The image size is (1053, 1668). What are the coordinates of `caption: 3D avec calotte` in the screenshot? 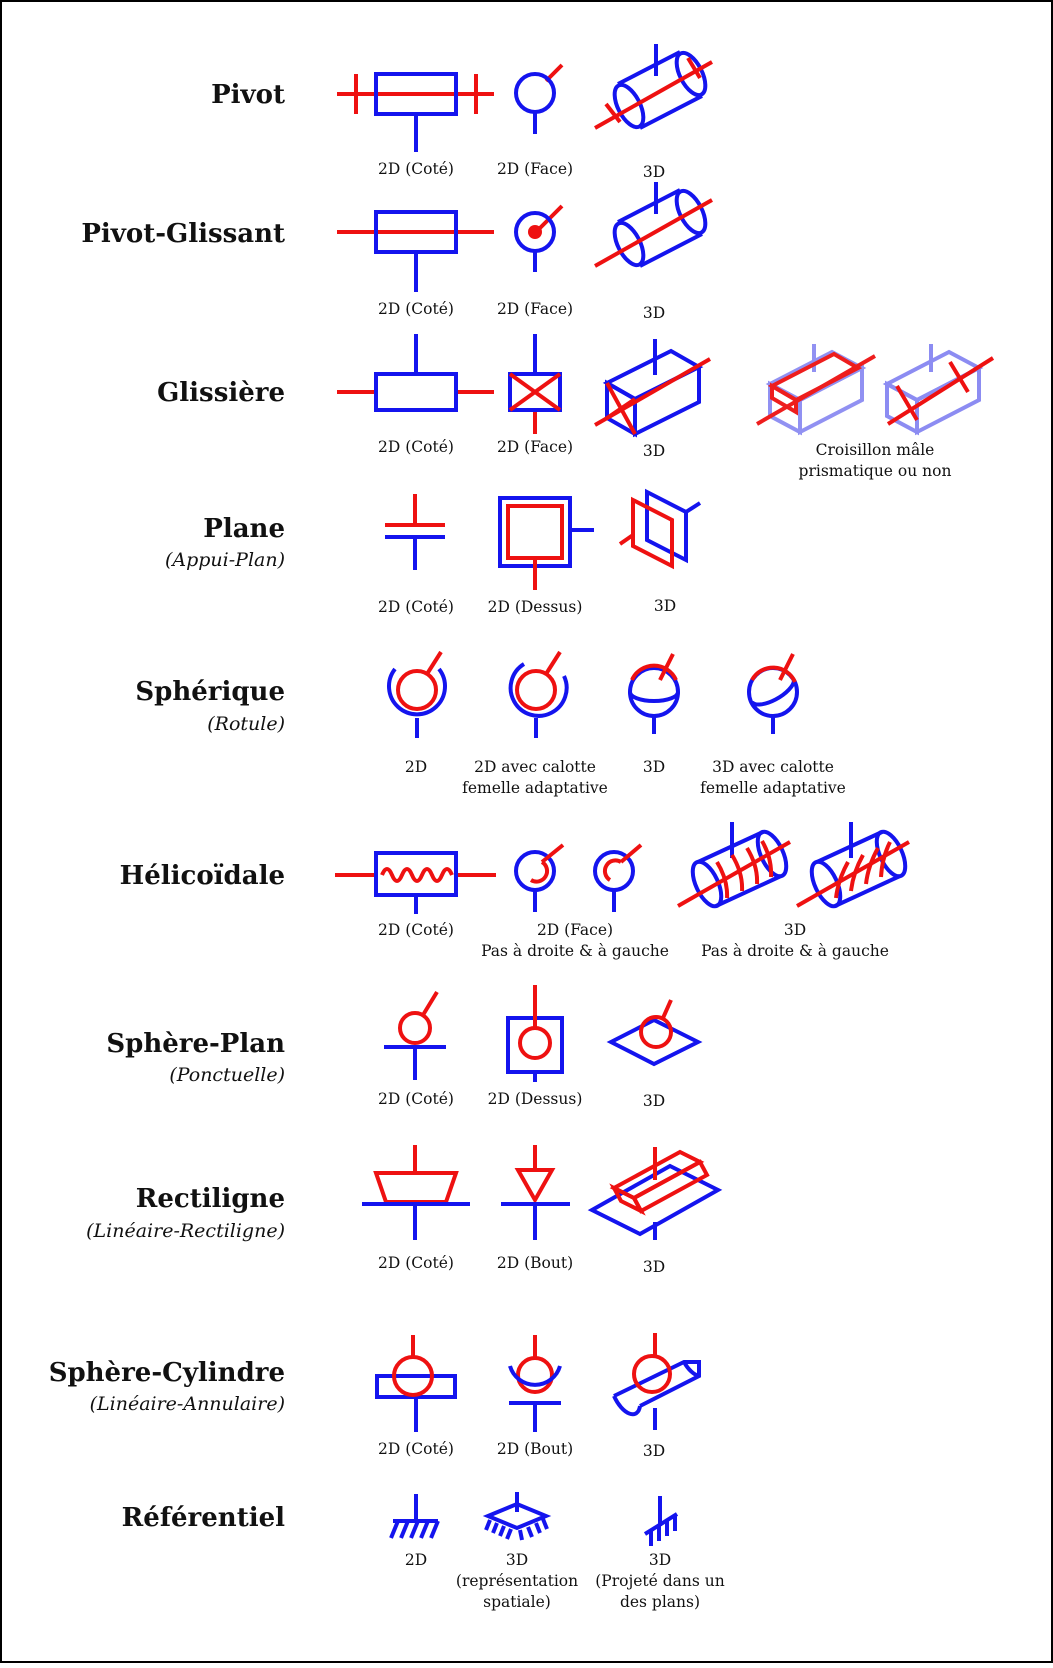 It's located at (773, 767).